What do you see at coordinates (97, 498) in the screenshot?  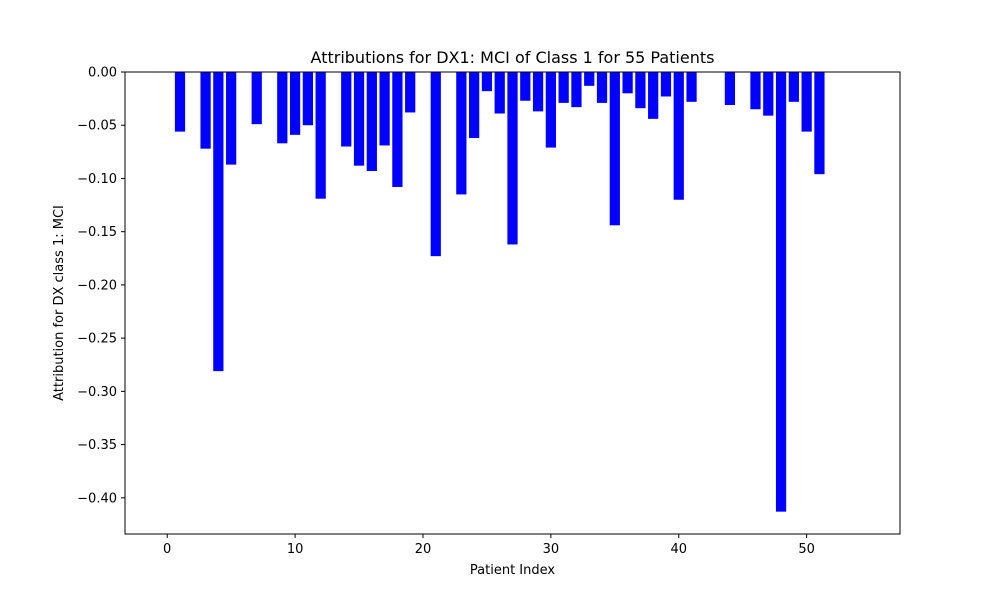 I see `y-tick-label: −0.40` at bounding box center [97, 498].